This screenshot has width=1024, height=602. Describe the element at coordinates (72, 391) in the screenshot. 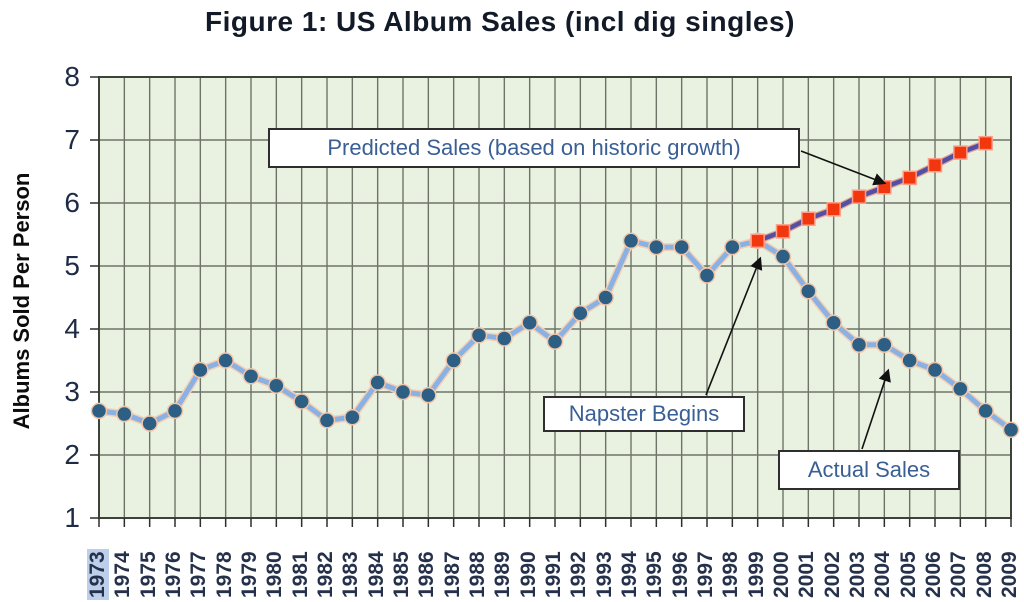

I see `y-tick-label: 3` at that location.